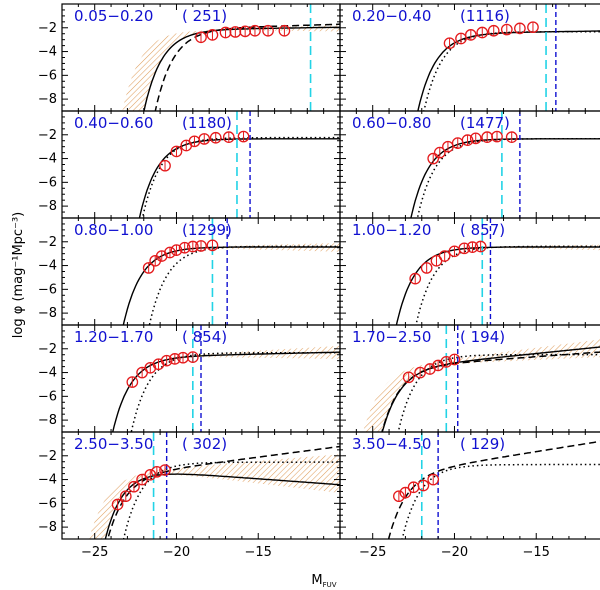 The height and width of the screenshot is (590, 600). Describe the element at coordinates (204, 337) in the screenshot. I see `galaxy-count-label: ( 854)` at that location.